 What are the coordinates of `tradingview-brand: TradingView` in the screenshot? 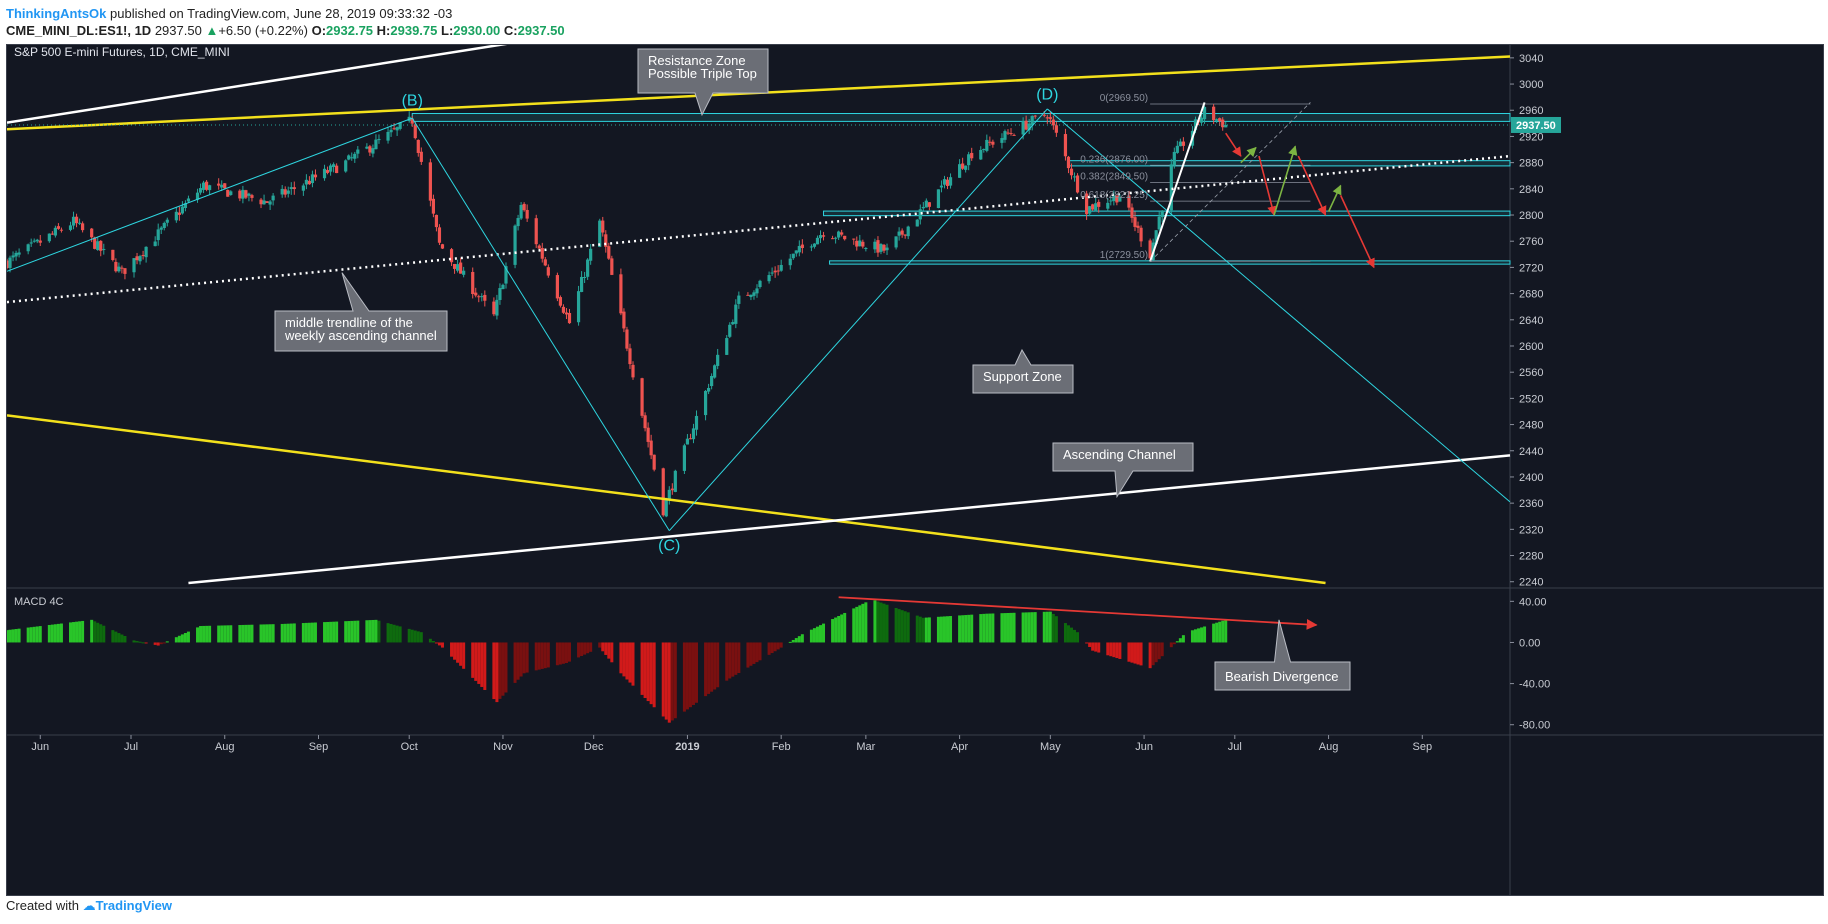 It's located at (133, 905).